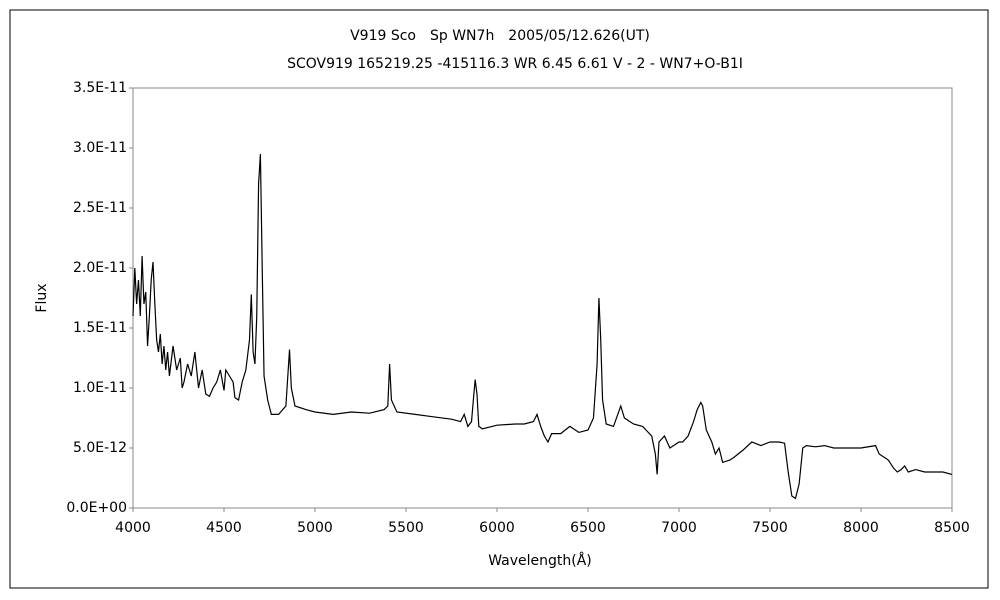 The height and width of the screenshot is (600, 1000). I want to click on y-tick-label: 5.0E-12, so click(100, 448).